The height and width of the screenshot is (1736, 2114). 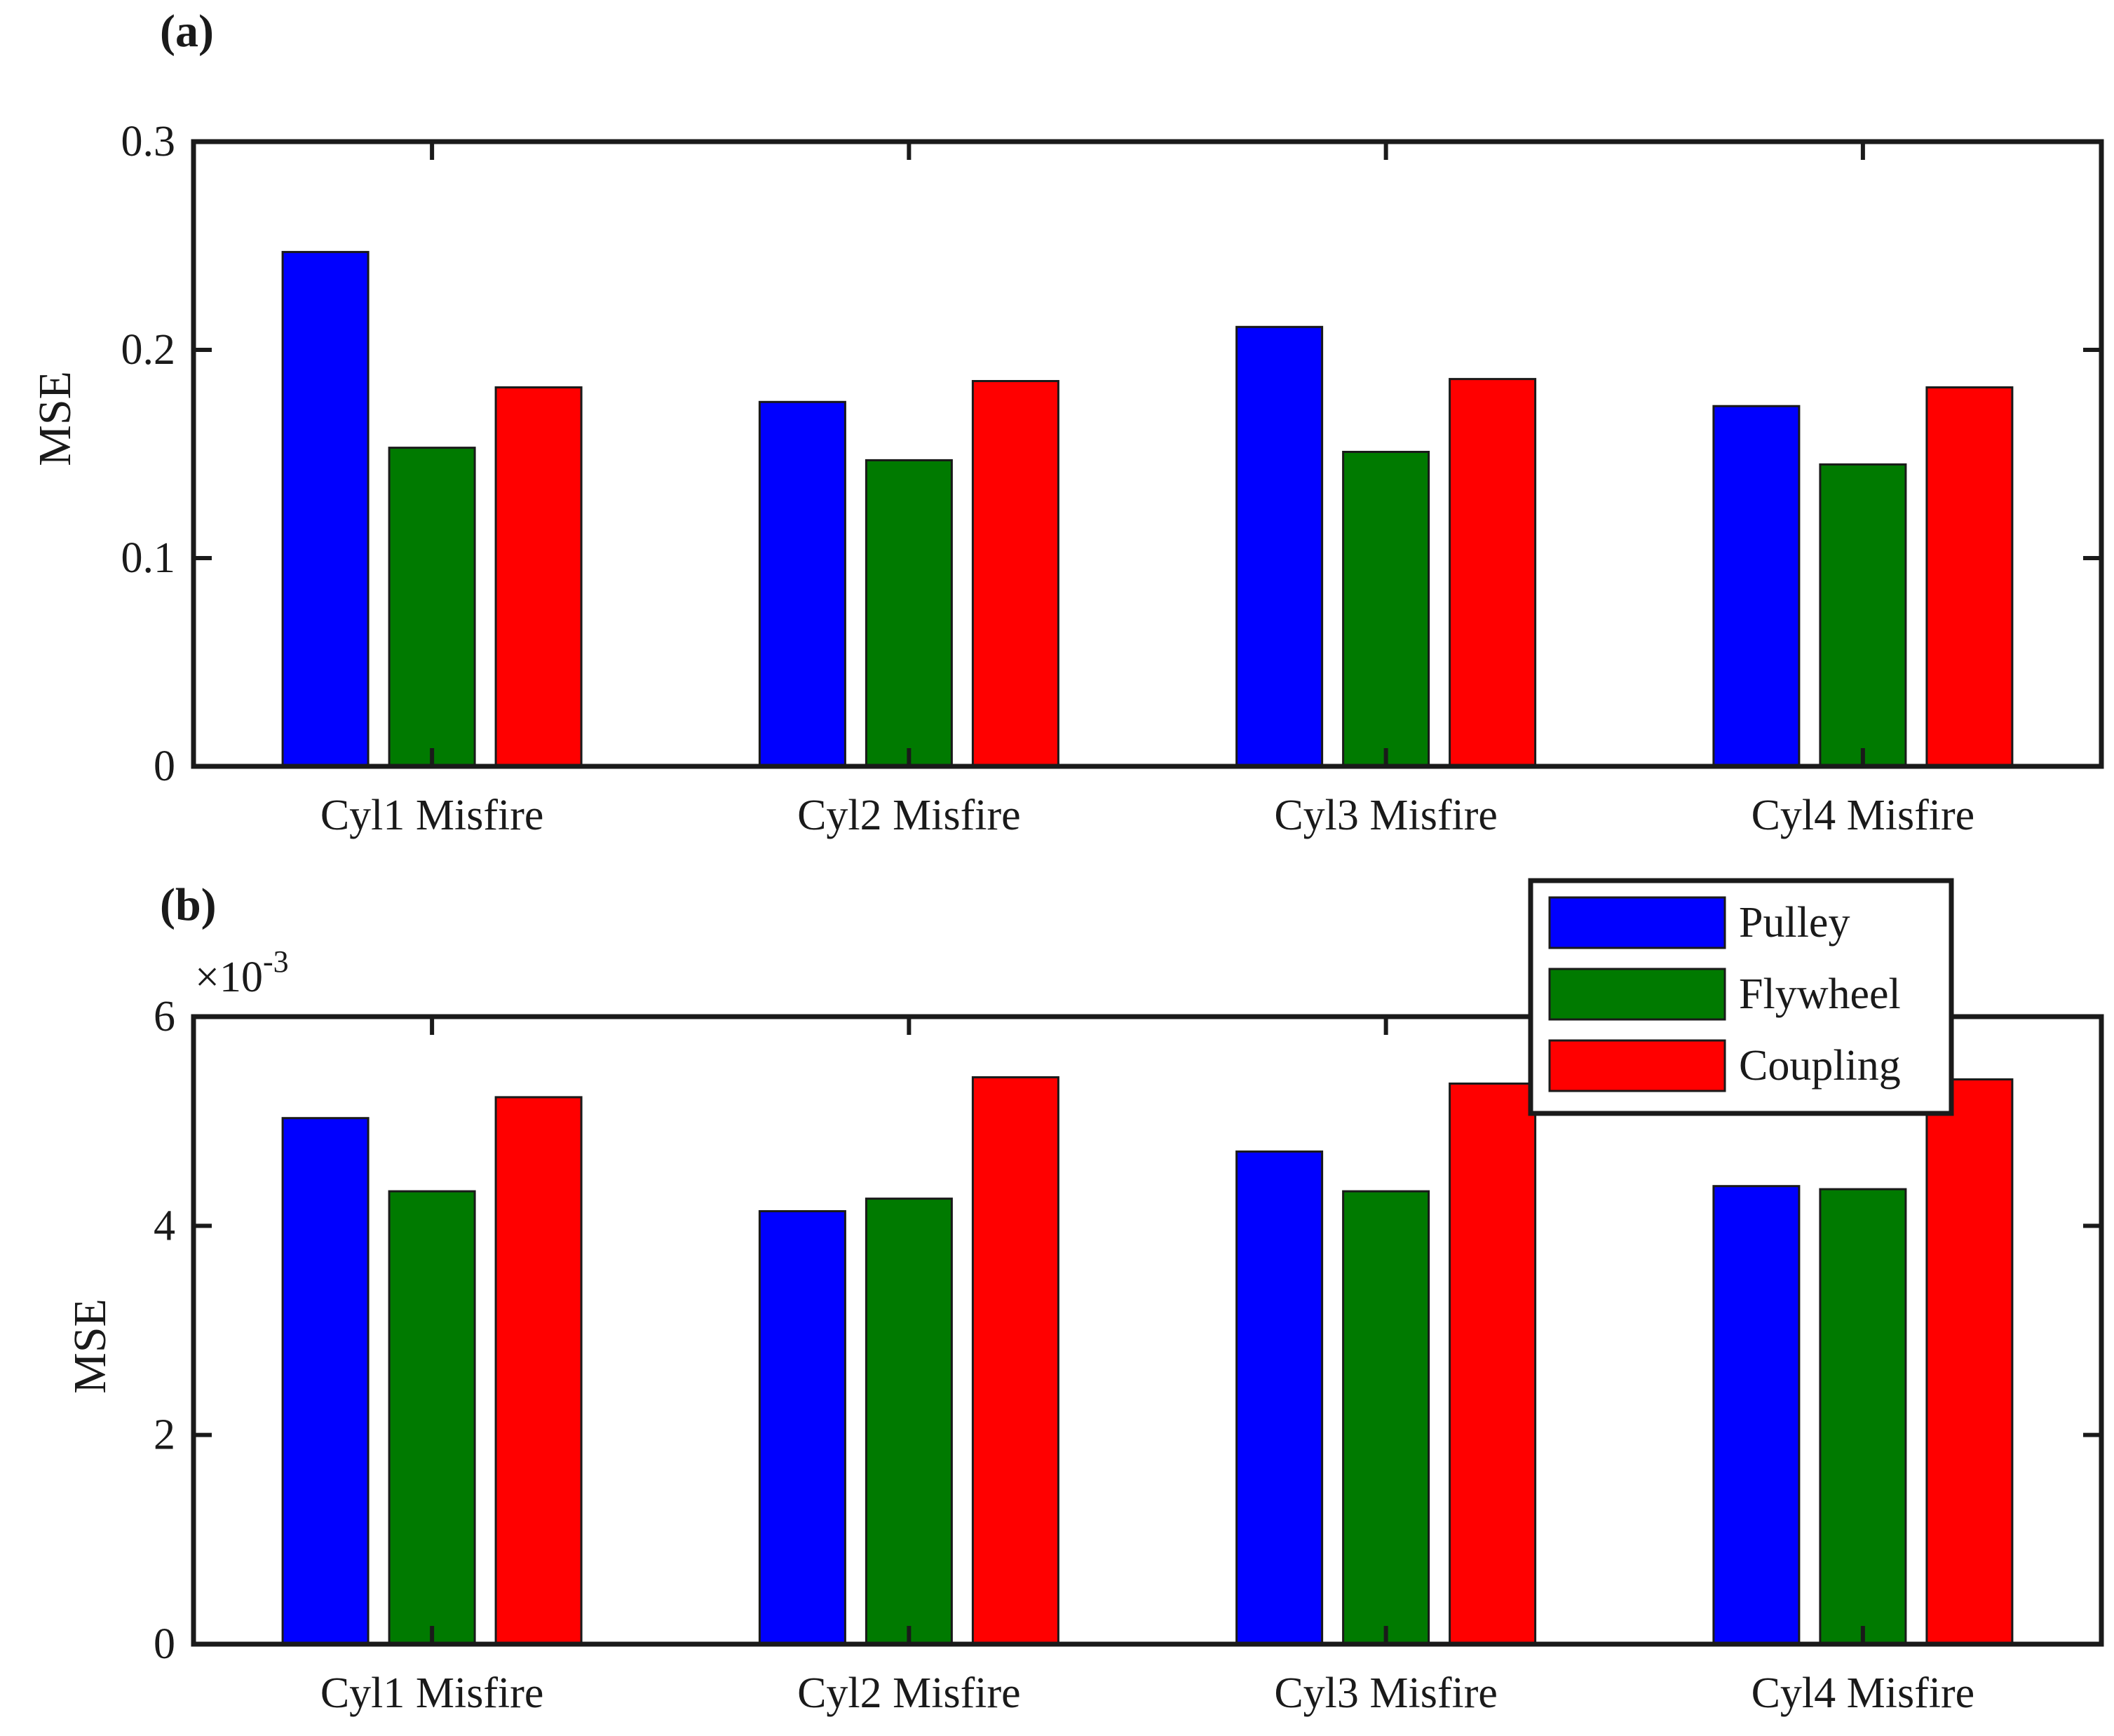 I want to click on y-tick-label: 0.1, so click(x=148, y=558).